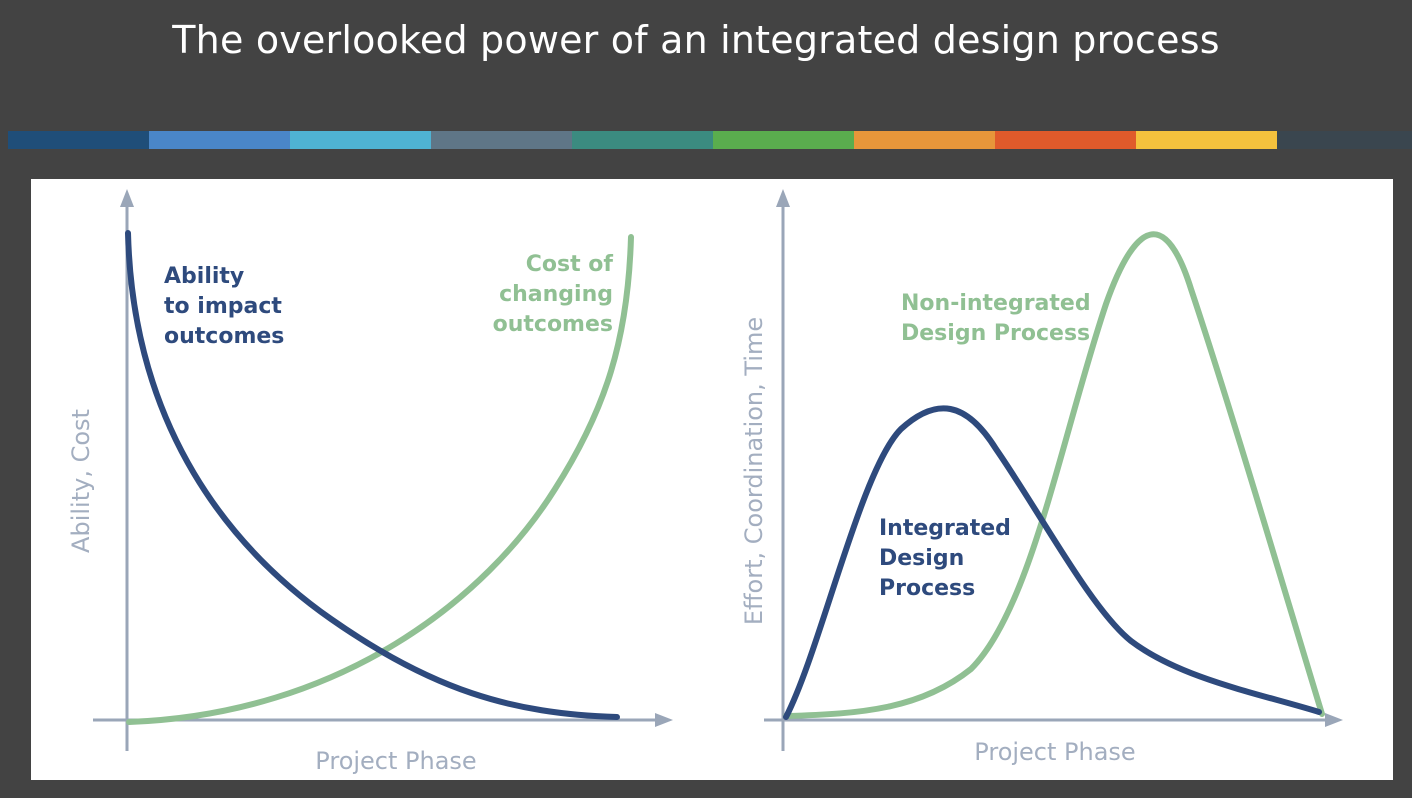 This screenshot has height=798, width=1412. I want to click on cost-label-line-2: changing, so click(556, 294).